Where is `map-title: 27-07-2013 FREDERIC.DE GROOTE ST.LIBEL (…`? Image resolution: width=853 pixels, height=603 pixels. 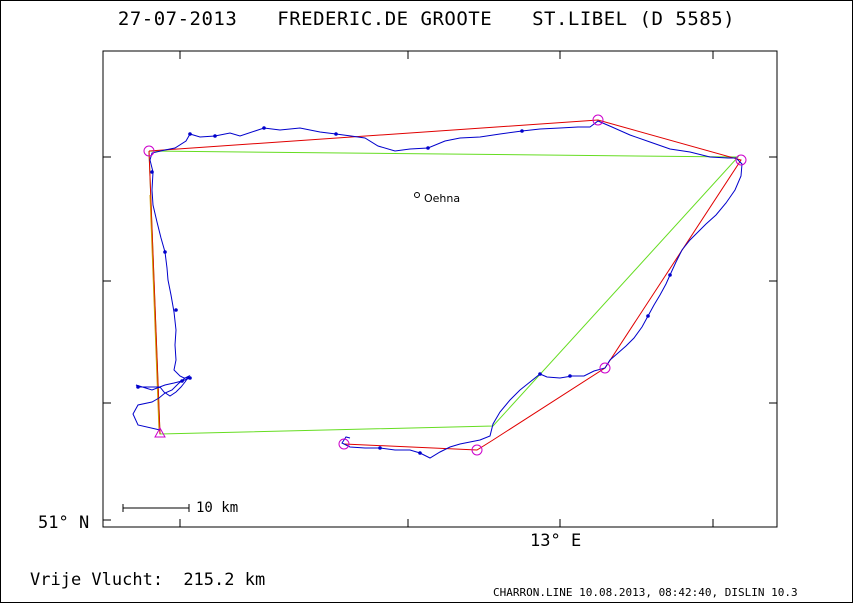
map-title: 27-07-2013 FREDERIC.DE GROOTE ST.LIBEL (… is located at coordinates (426, 19).